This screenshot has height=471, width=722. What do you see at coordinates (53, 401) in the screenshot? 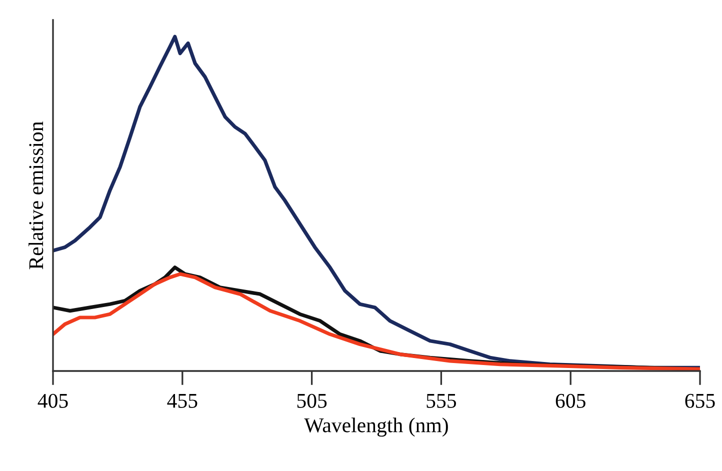
I see `x-tick-label: 405` at bounding box center [53, 401].